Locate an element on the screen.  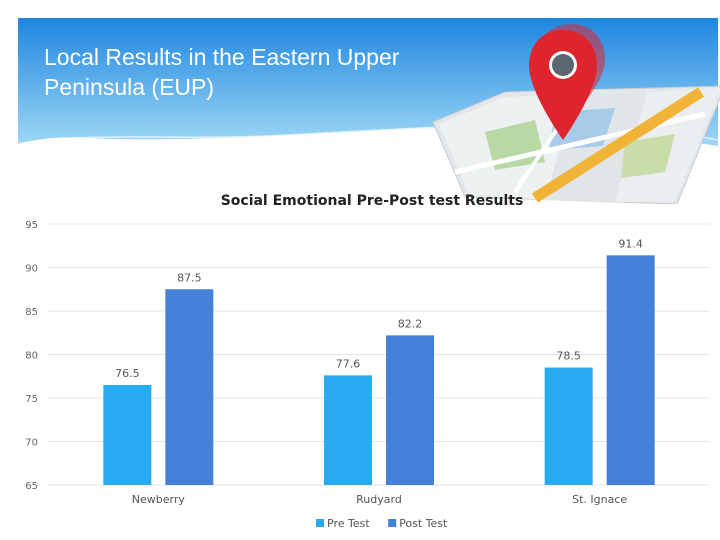
x-tick-label: Rudyard is located at coordinates (379, 499).